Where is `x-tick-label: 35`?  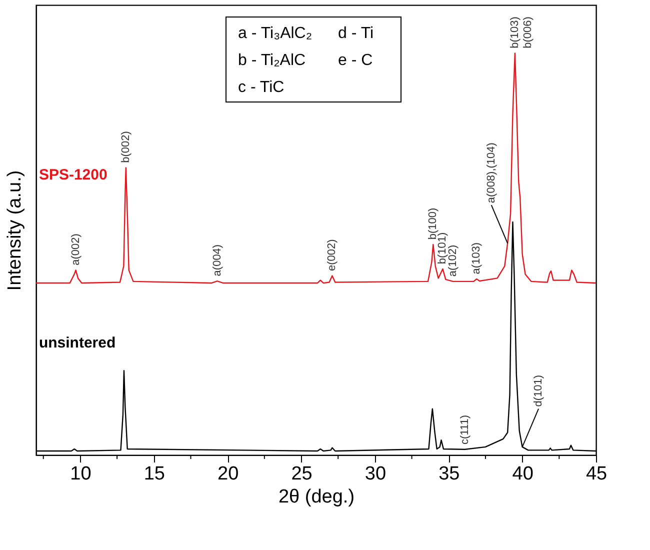
x-tick-label: 35 is located at coordinates (449, 474).